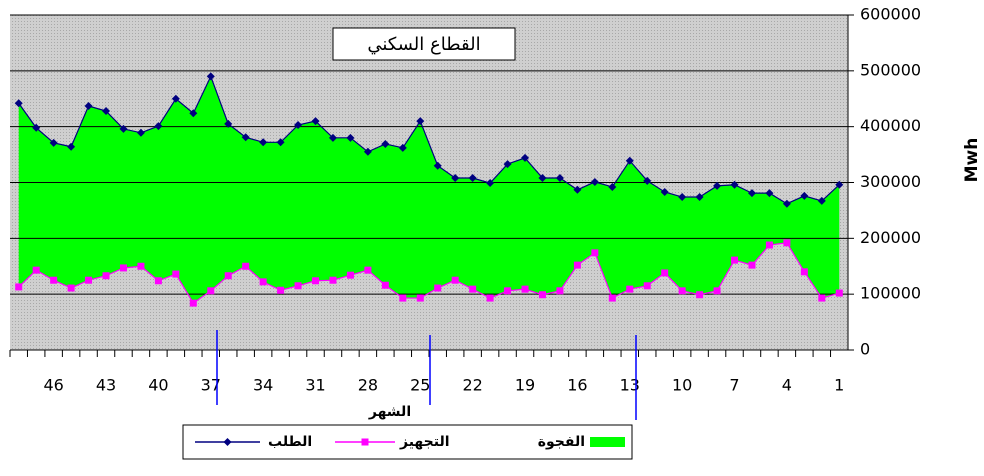  What do you see at coordinates (865, 349) in the screenshot?
I see `y-tick-label: 0` at bounding box center [865, 349].